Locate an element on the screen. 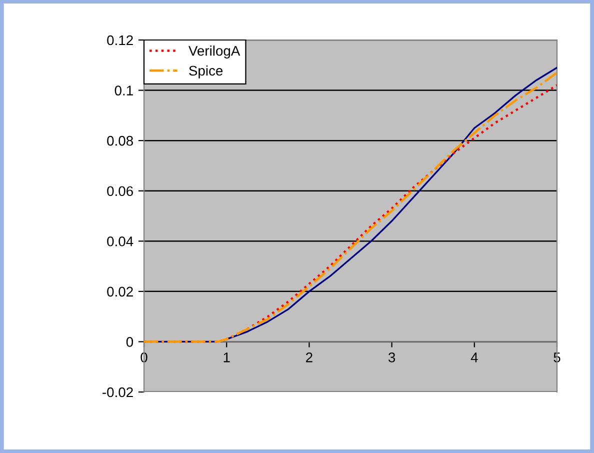  y-tick-label: 0.12 is located at coordinates (120, 40).